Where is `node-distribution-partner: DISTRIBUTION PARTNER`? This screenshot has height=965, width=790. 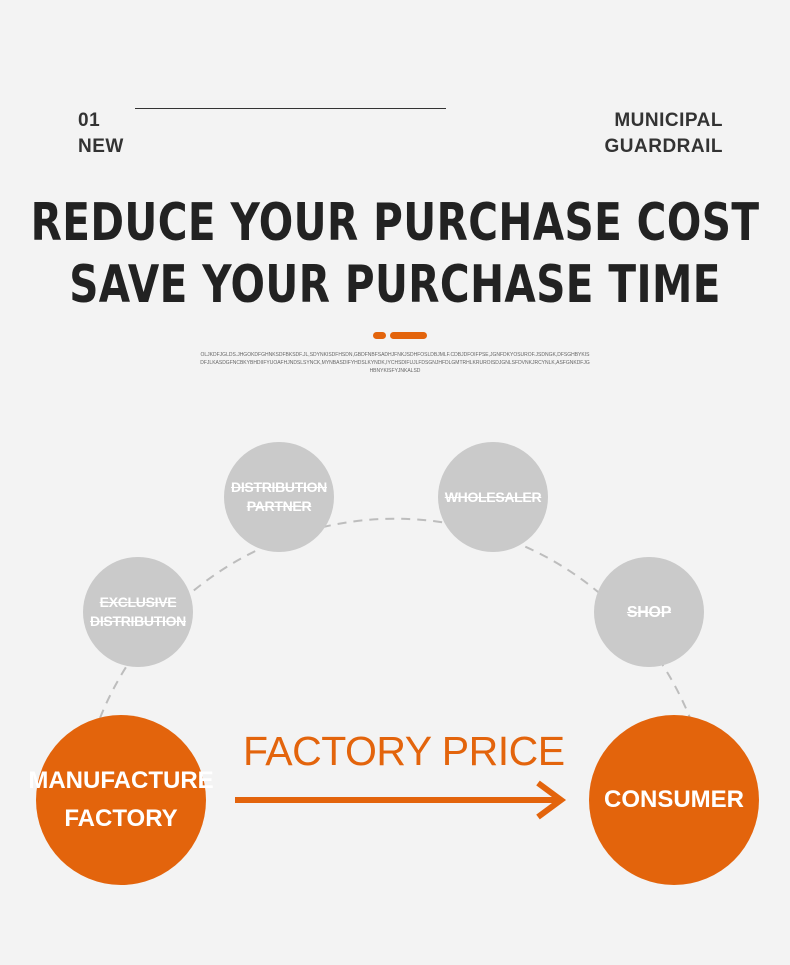 node-distribution-partner: DISTRIBUTION PARTNER is located at coordinates (279, 497).